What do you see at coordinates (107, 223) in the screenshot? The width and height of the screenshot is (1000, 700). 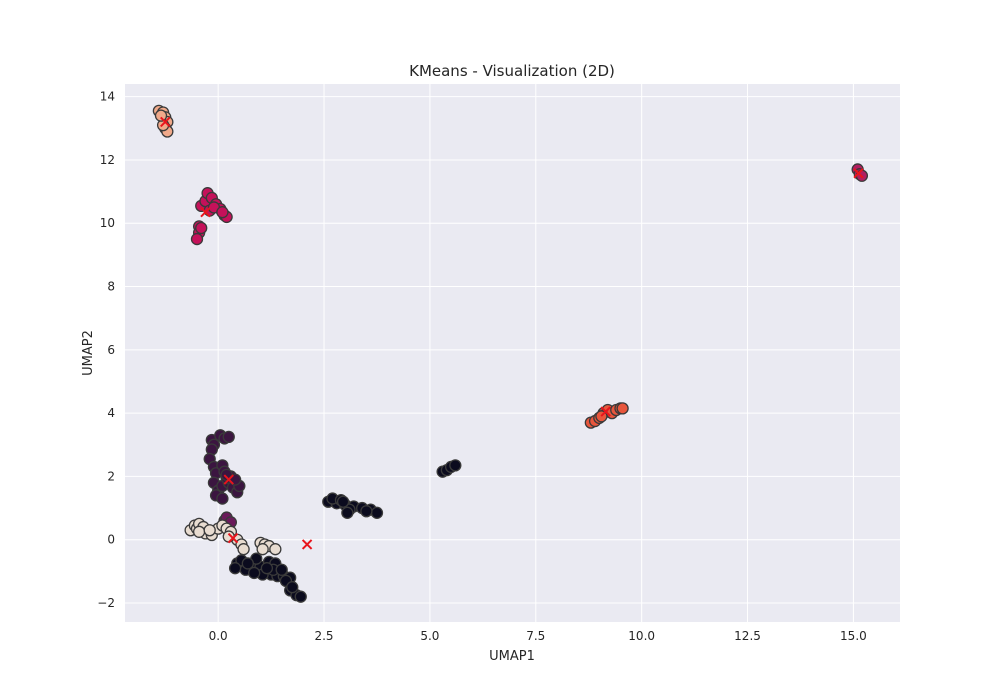 I see `y-tick-label: 10` at bounding box center [107, 223].